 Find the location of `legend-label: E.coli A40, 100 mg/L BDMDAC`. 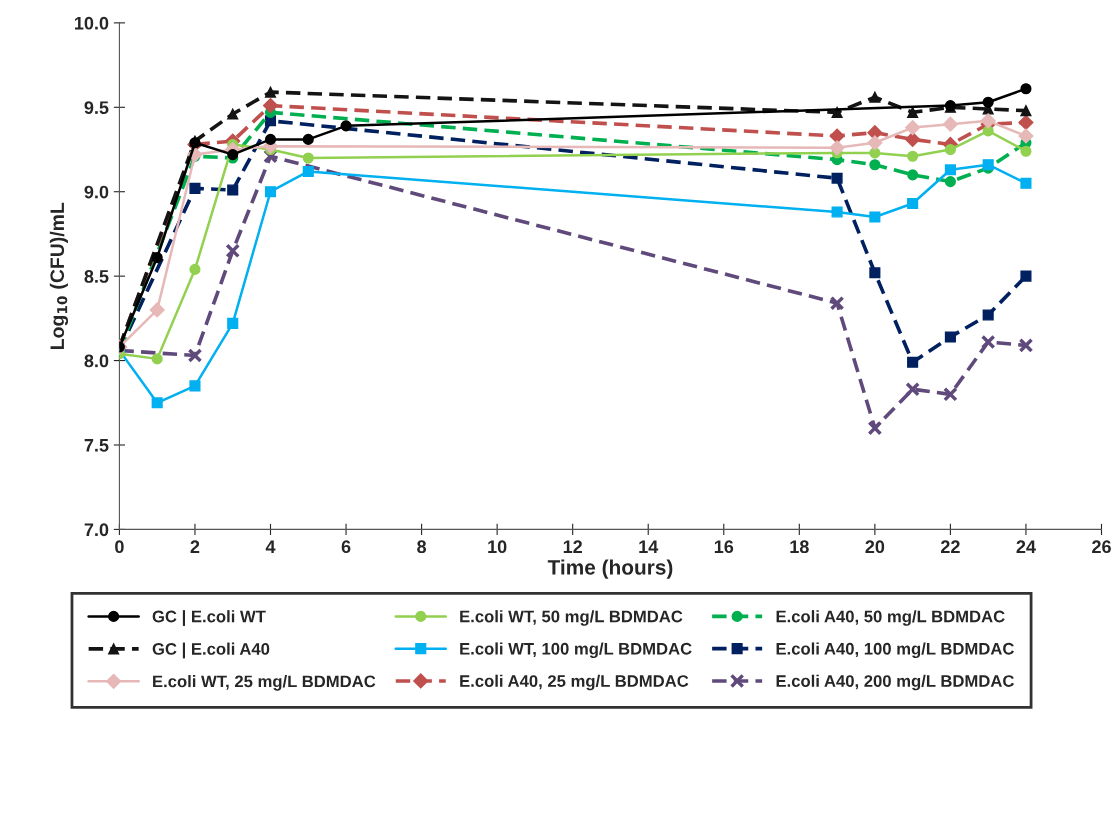

legend-label: E.coli A40, 100 mg/L BDMDAC is located at coordinates (895, 650).